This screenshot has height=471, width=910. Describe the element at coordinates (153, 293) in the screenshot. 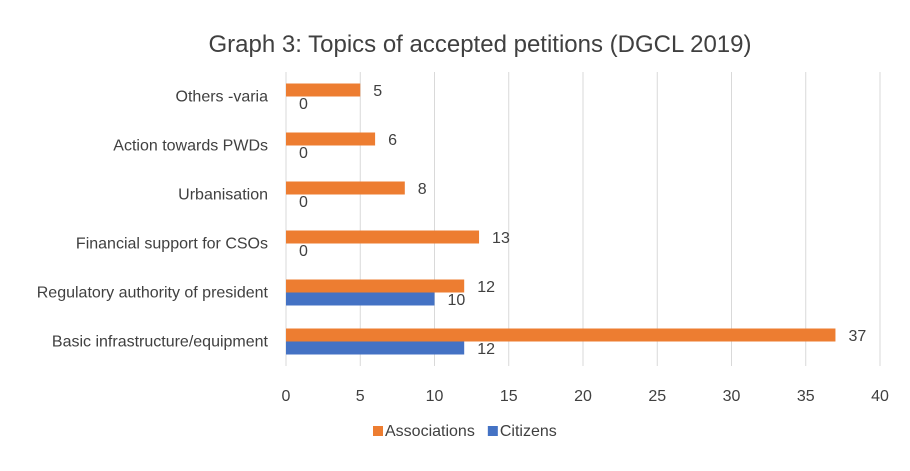

I see `category-label: Regulatory authority of president` at that location.